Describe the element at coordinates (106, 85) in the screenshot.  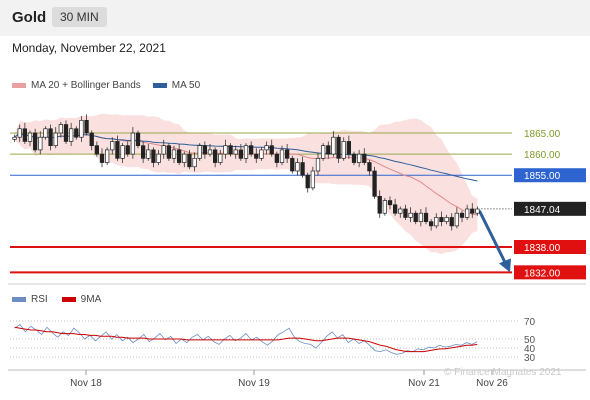
I see `main-legend: MA 20 + Bollinger Bands MA 50` at that location.